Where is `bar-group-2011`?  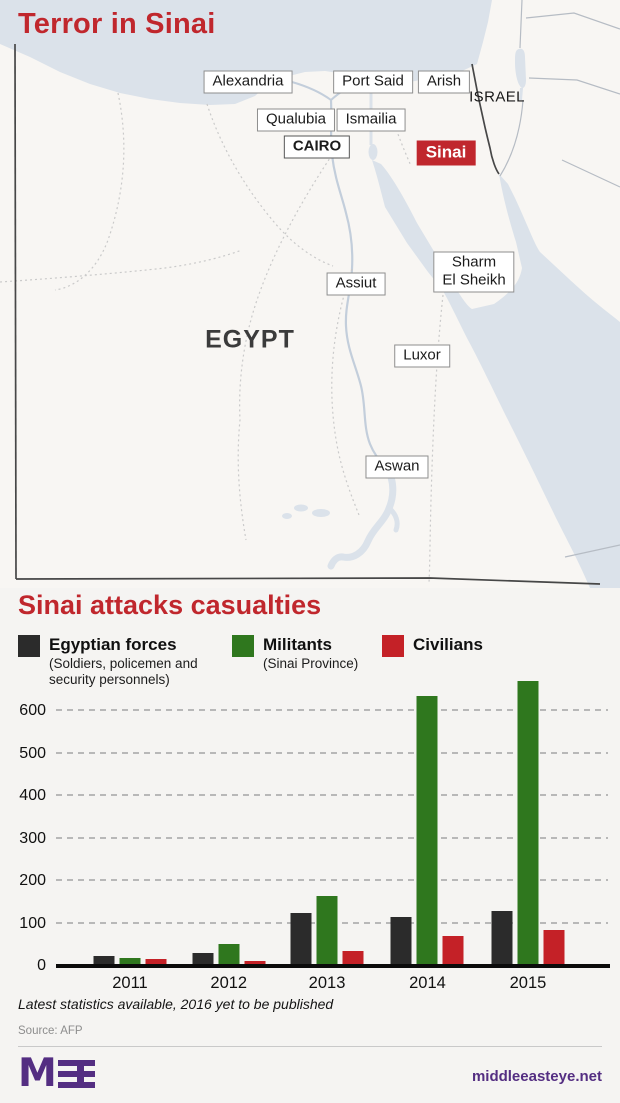 bar-group-2011 is located at coordinates (130, 960).